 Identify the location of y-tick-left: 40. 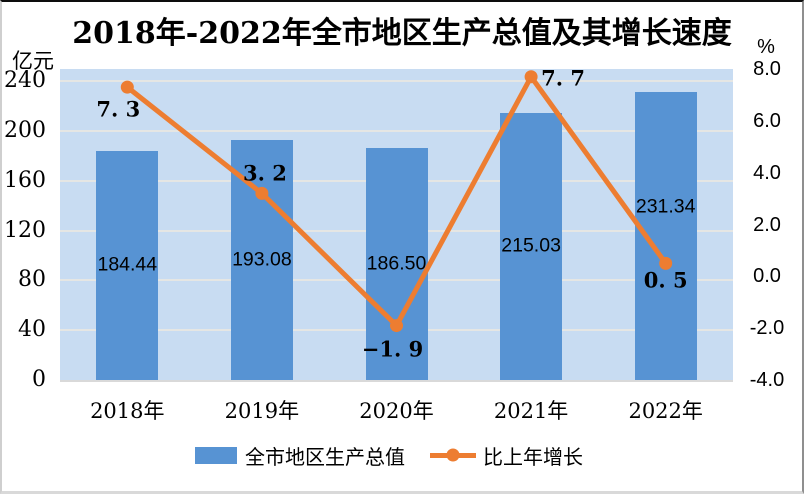
(32, 330).